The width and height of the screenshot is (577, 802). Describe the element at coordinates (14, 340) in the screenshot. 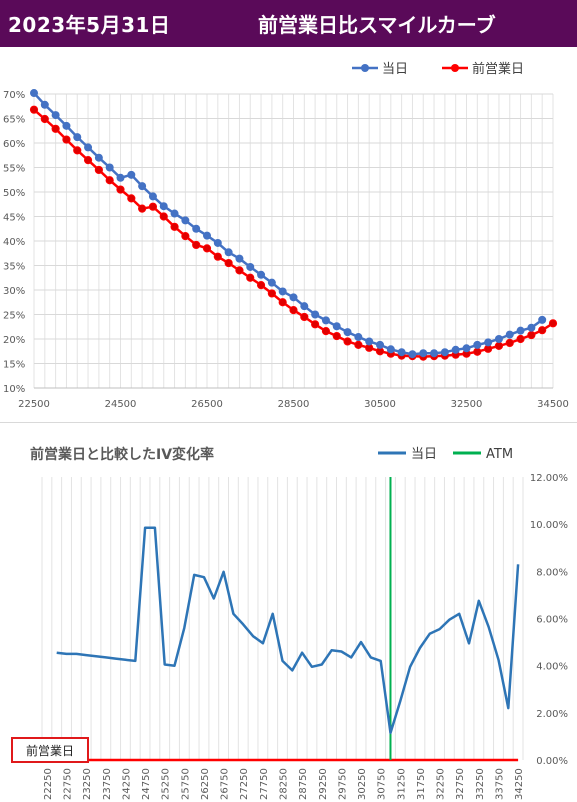

I see `y-tick-label: 20%` at that location.